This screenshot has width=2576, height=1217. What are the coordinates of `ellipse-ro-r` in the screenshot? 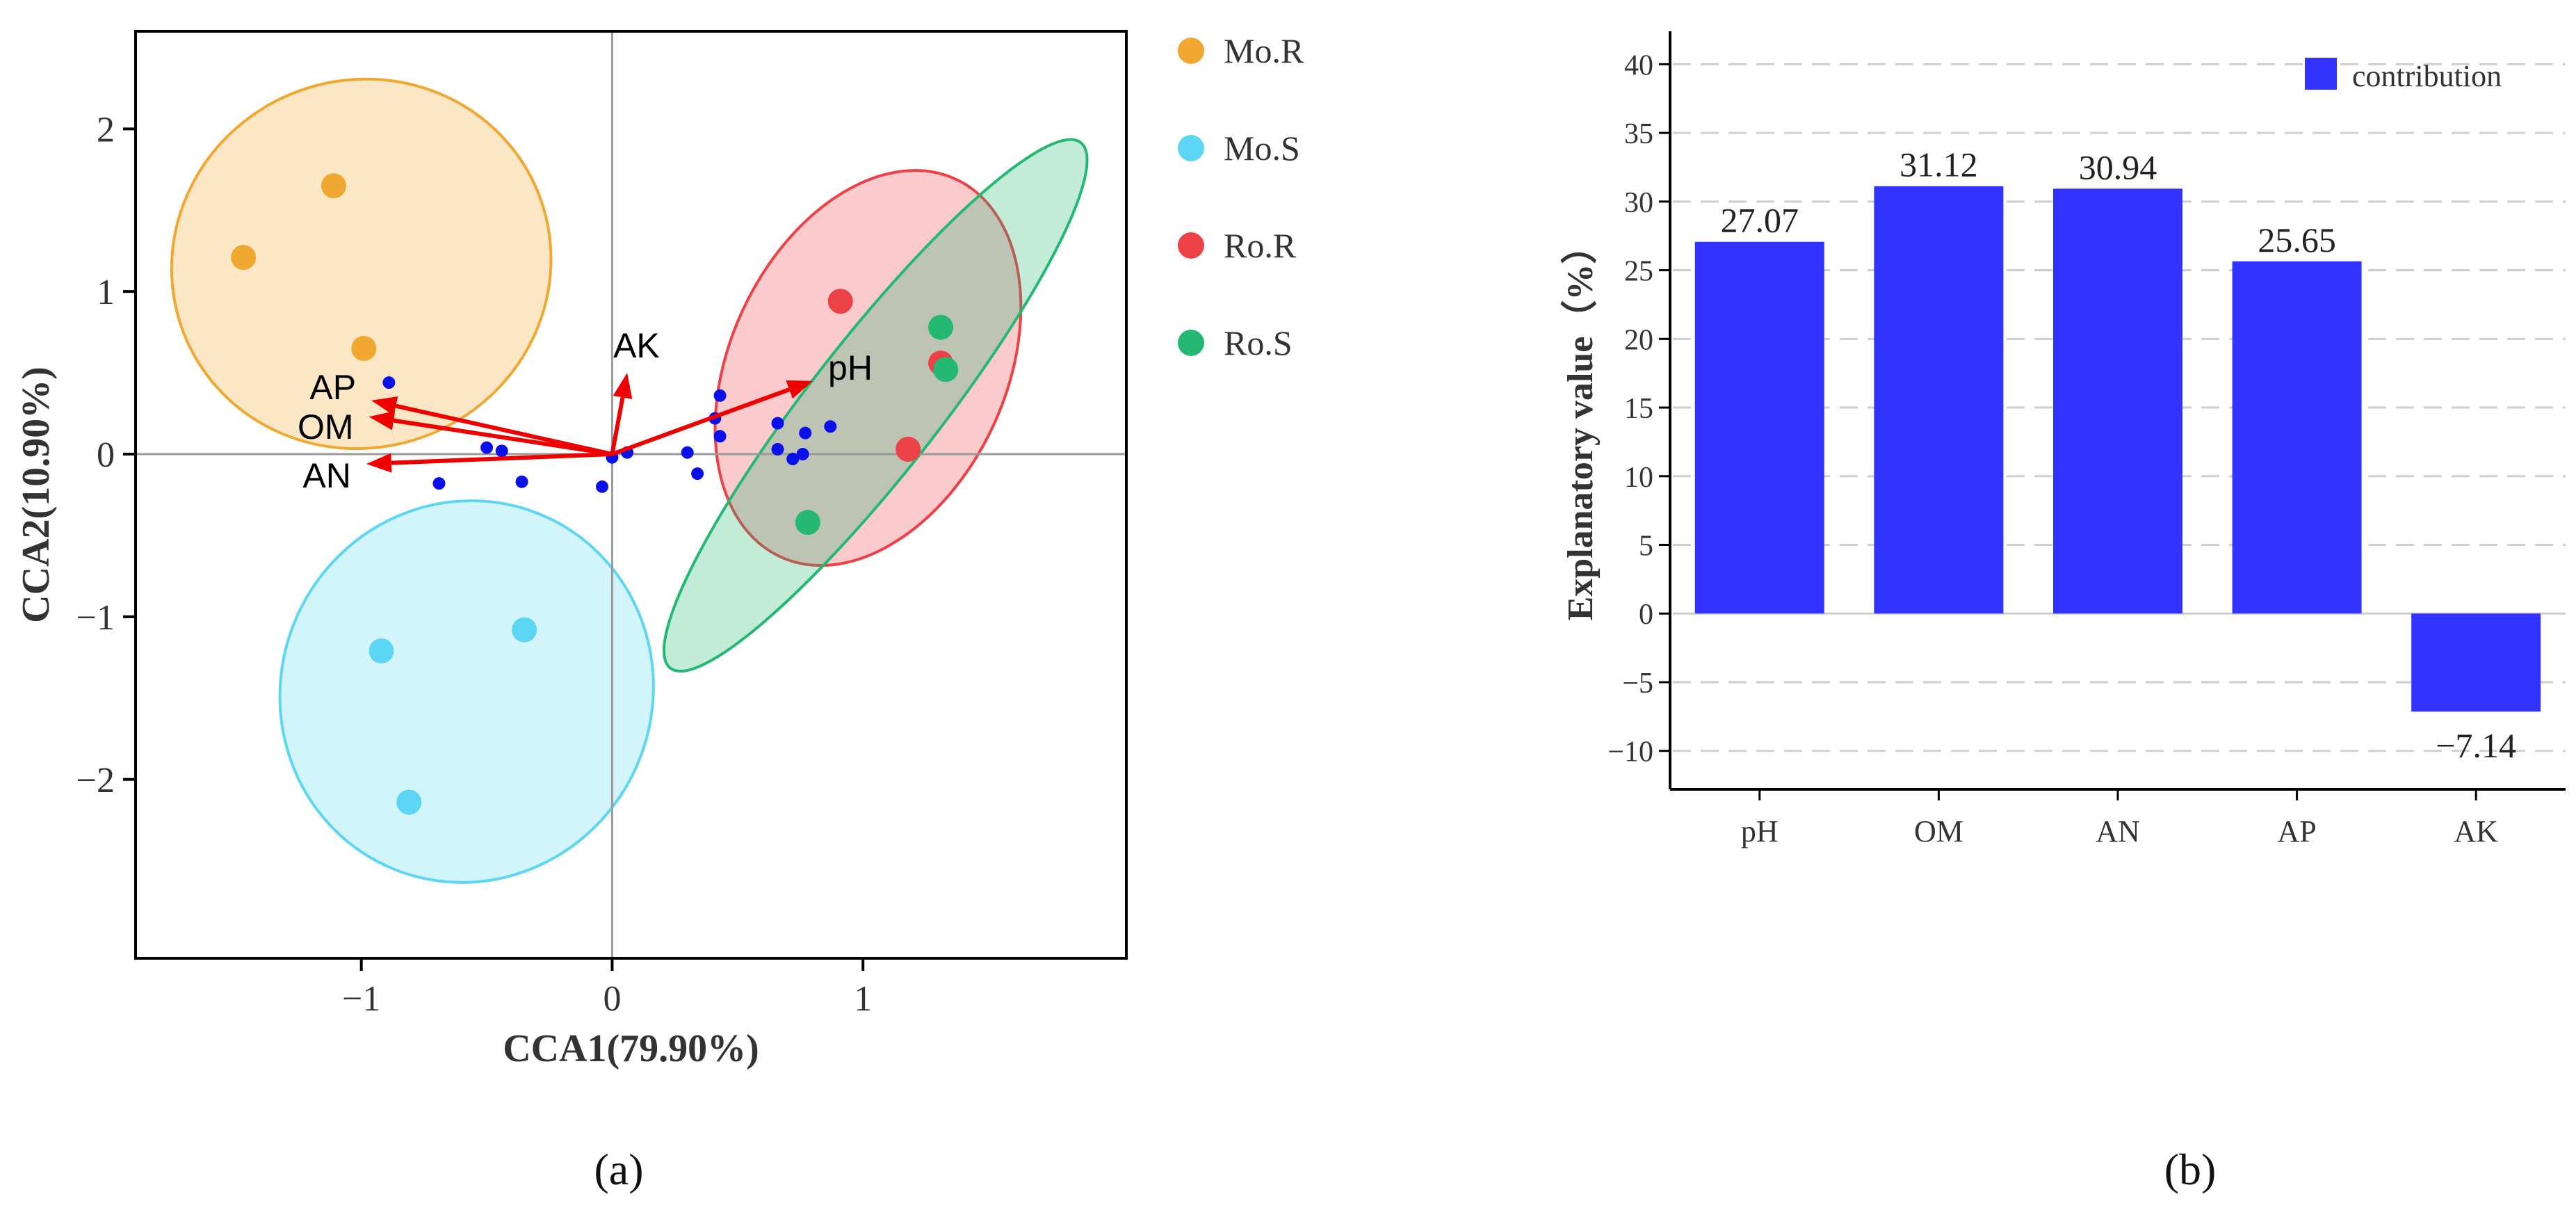 It's located at (868, 368).